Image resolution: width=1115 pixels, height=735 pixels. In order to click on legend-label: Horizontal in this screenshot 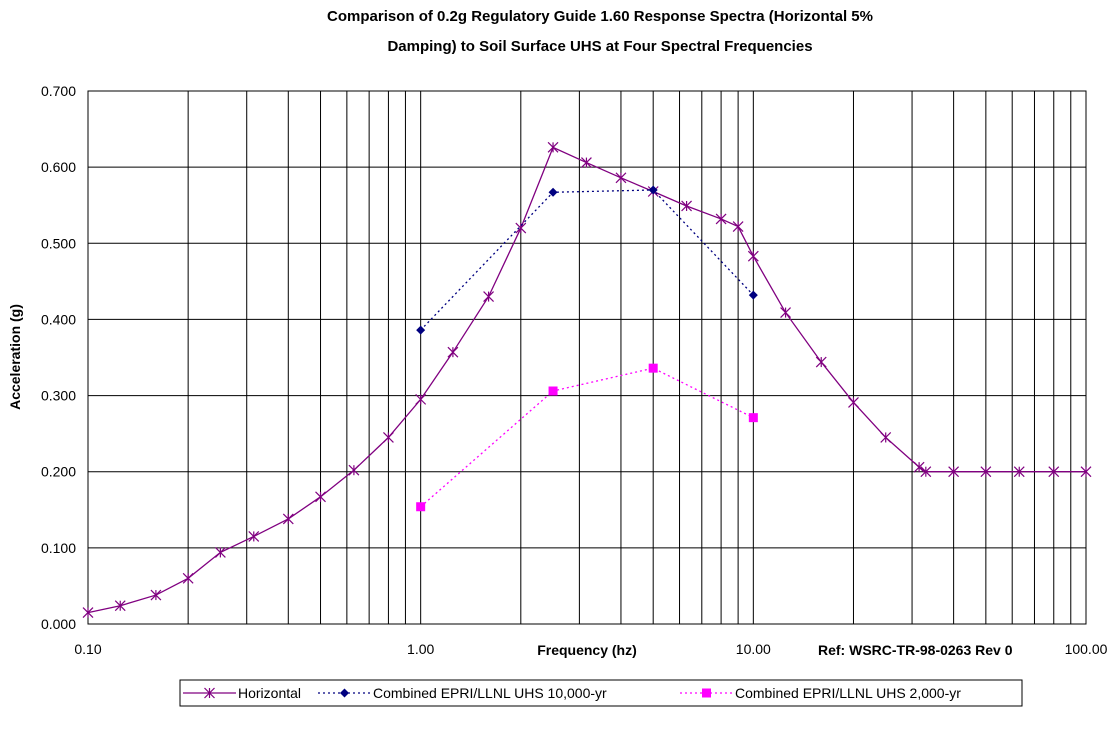, I will do `click(269, 693)`.